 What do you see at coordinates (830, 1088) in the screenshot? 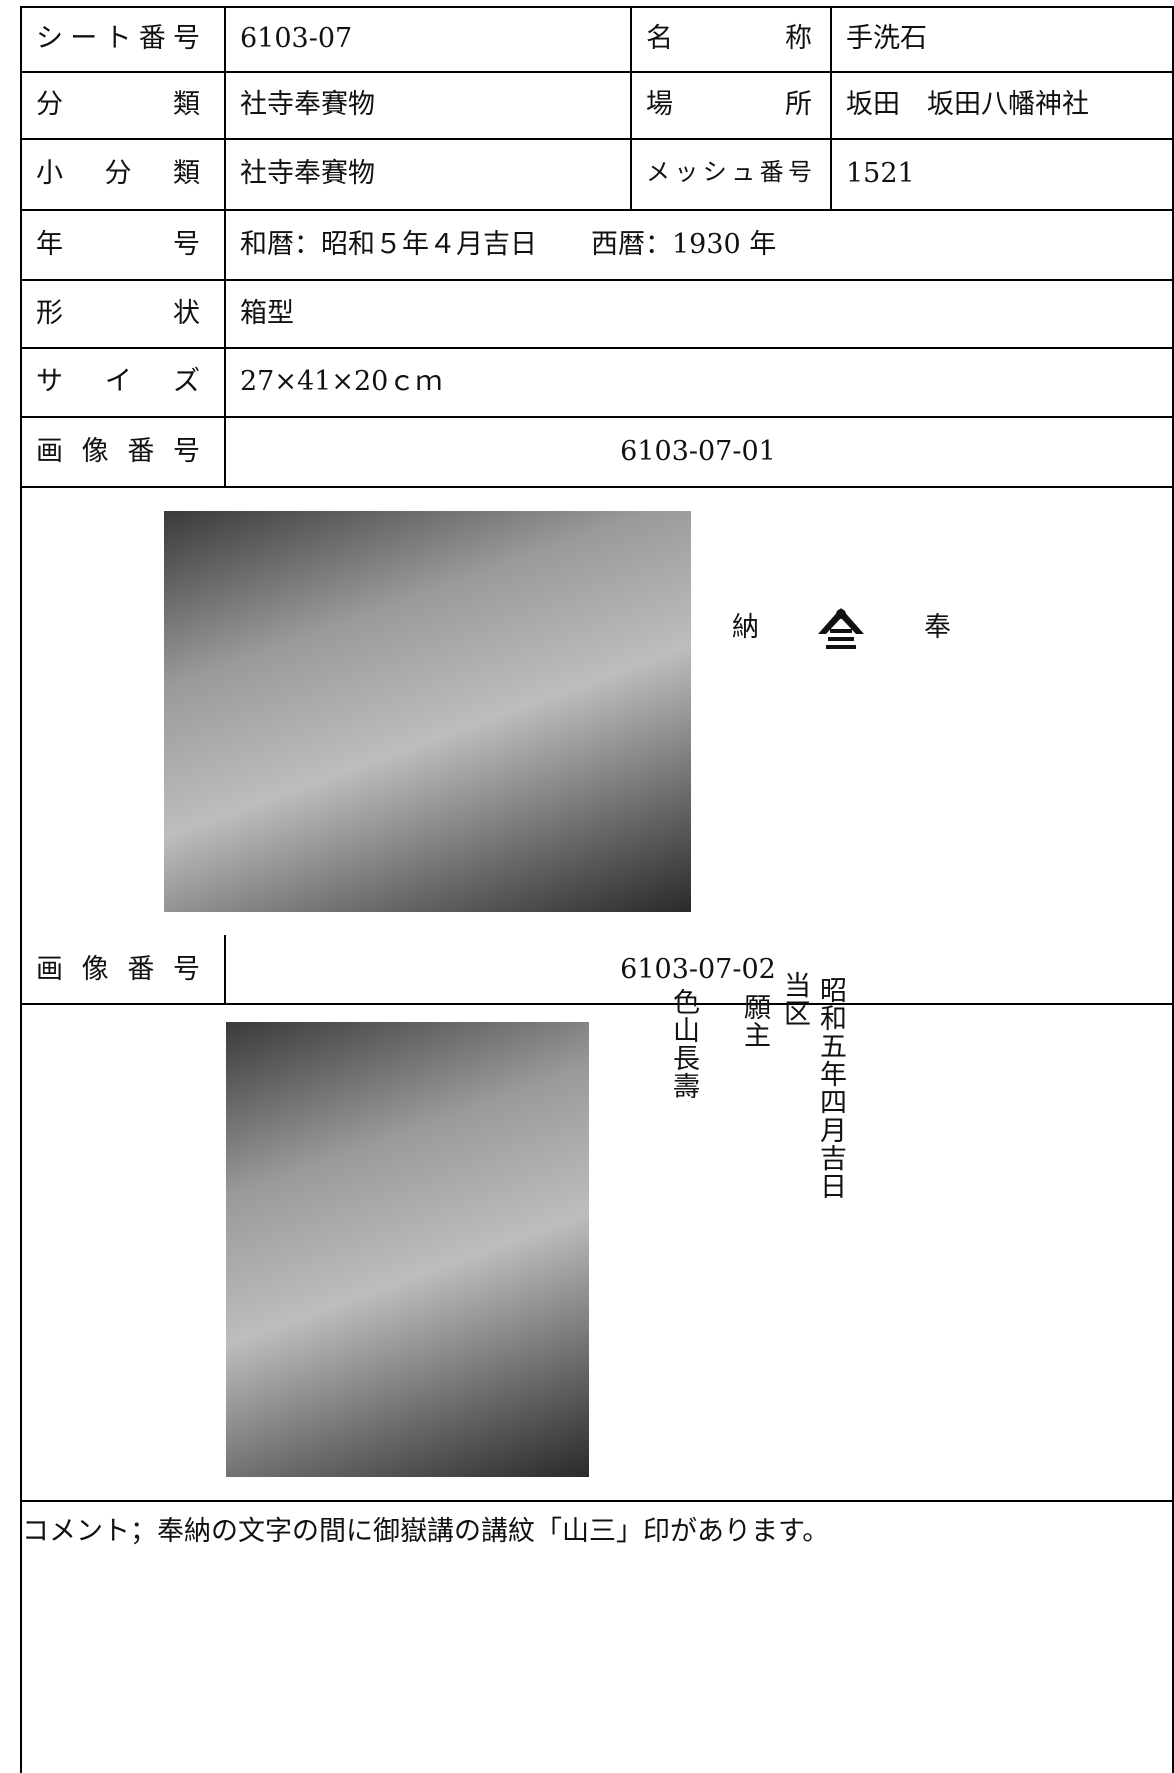
I see `inscription: 昭和五年四月吉日` at bounding box center [830, 1088].